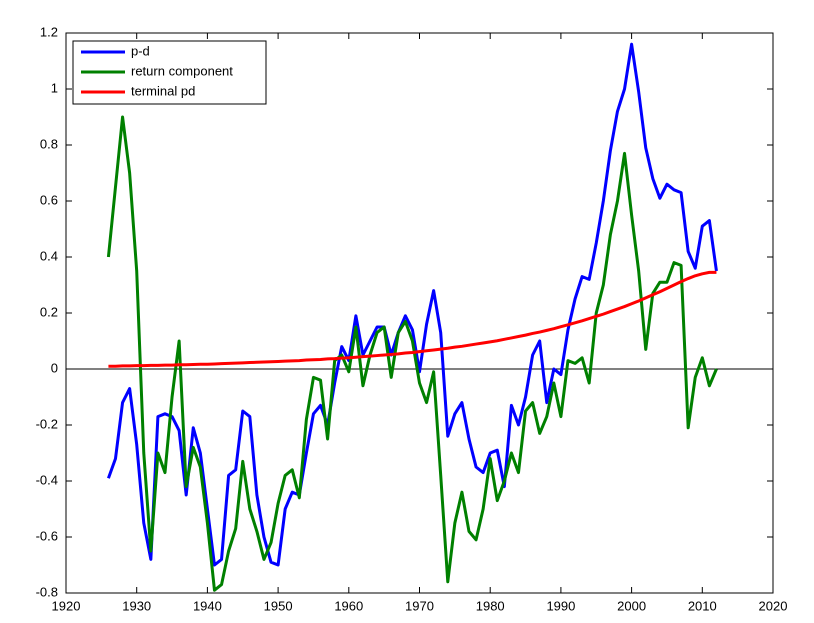 Image resolution: width=814 pixels, height=623 pixels. What do you see at coordinates (412, 319) in the screenshot?
I see `series-line` at bounding box center [412, 319].